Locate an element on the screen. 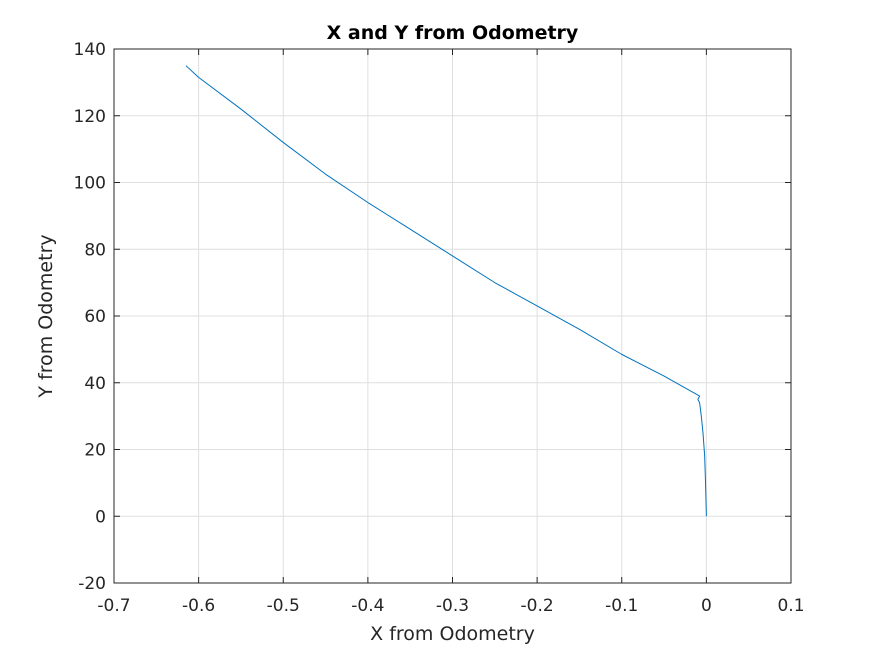 The image size is (875, 660). x-tick-label: -0.2 is located at coordinates (537, 606).